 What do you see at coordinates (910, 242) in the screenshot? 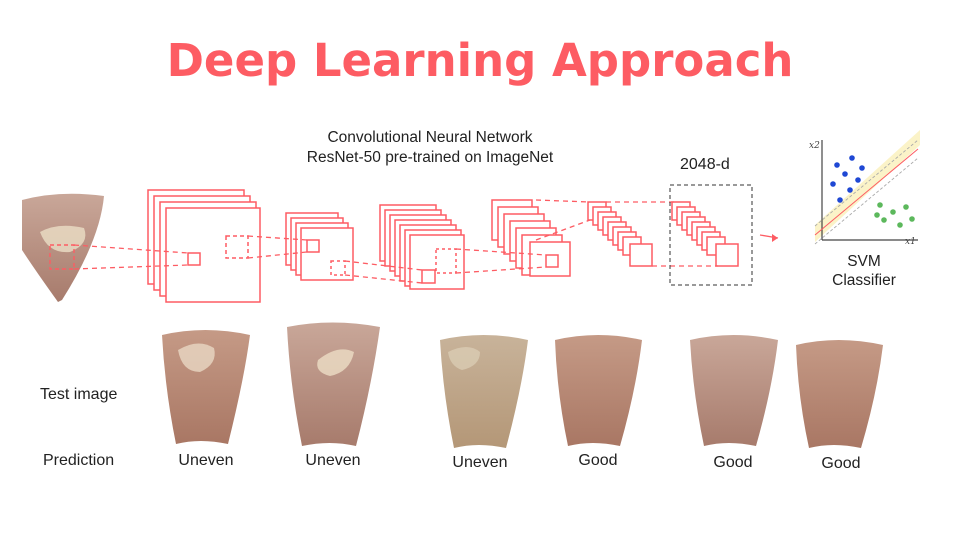
I see `svm-x-axis-label: x1` at bounding box center [910, 242].